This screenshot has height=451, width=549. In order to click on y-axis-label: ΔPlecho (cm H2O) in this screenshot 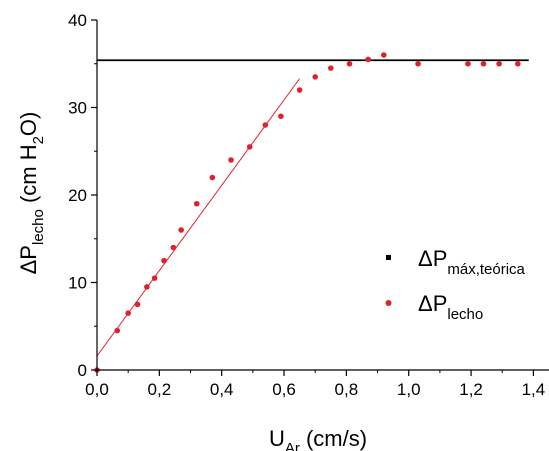, I will do `click(31, 193)`.